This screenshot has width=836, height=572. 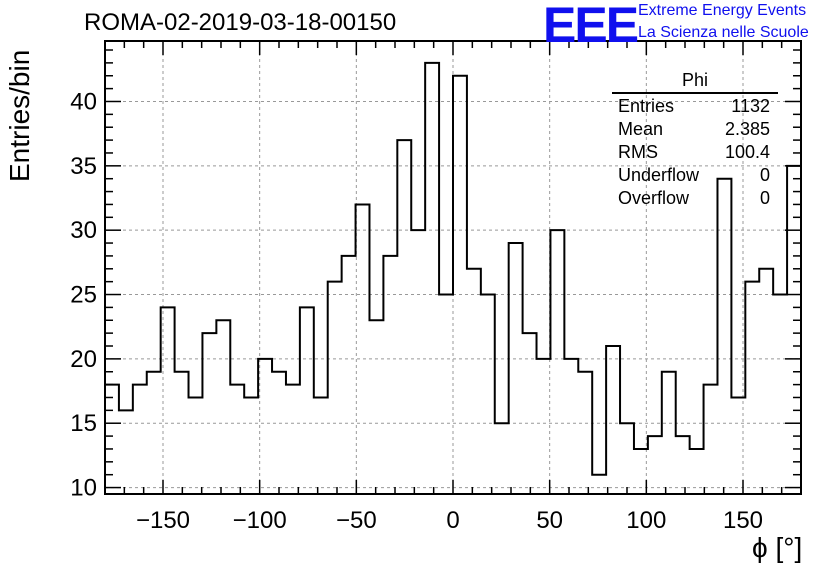 What do you see at coordinates (356, 520) in the screenshot?
I see `x-tick-label: −50` at bounding box center [356, 520].